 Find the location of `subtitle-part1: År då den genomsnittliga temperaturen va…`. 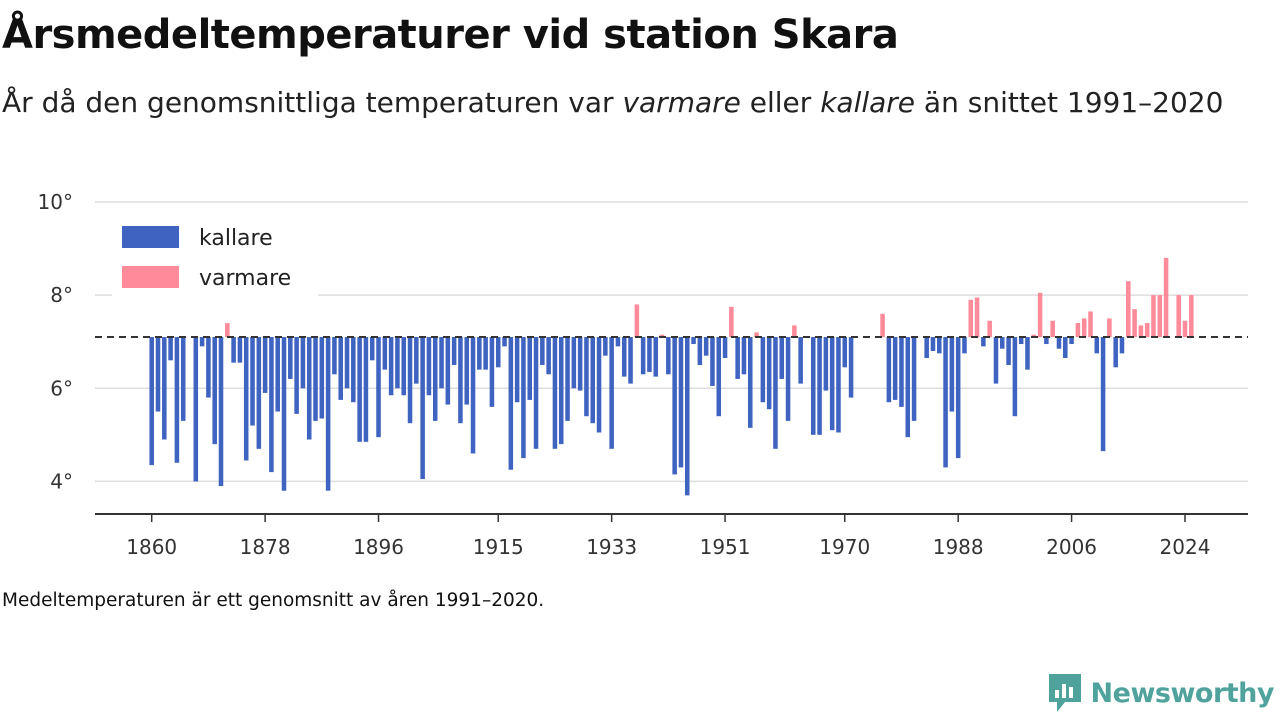

subtitle-part1: År då den genomsnittliga temperaturen va… is located at coordinates (312, 102).